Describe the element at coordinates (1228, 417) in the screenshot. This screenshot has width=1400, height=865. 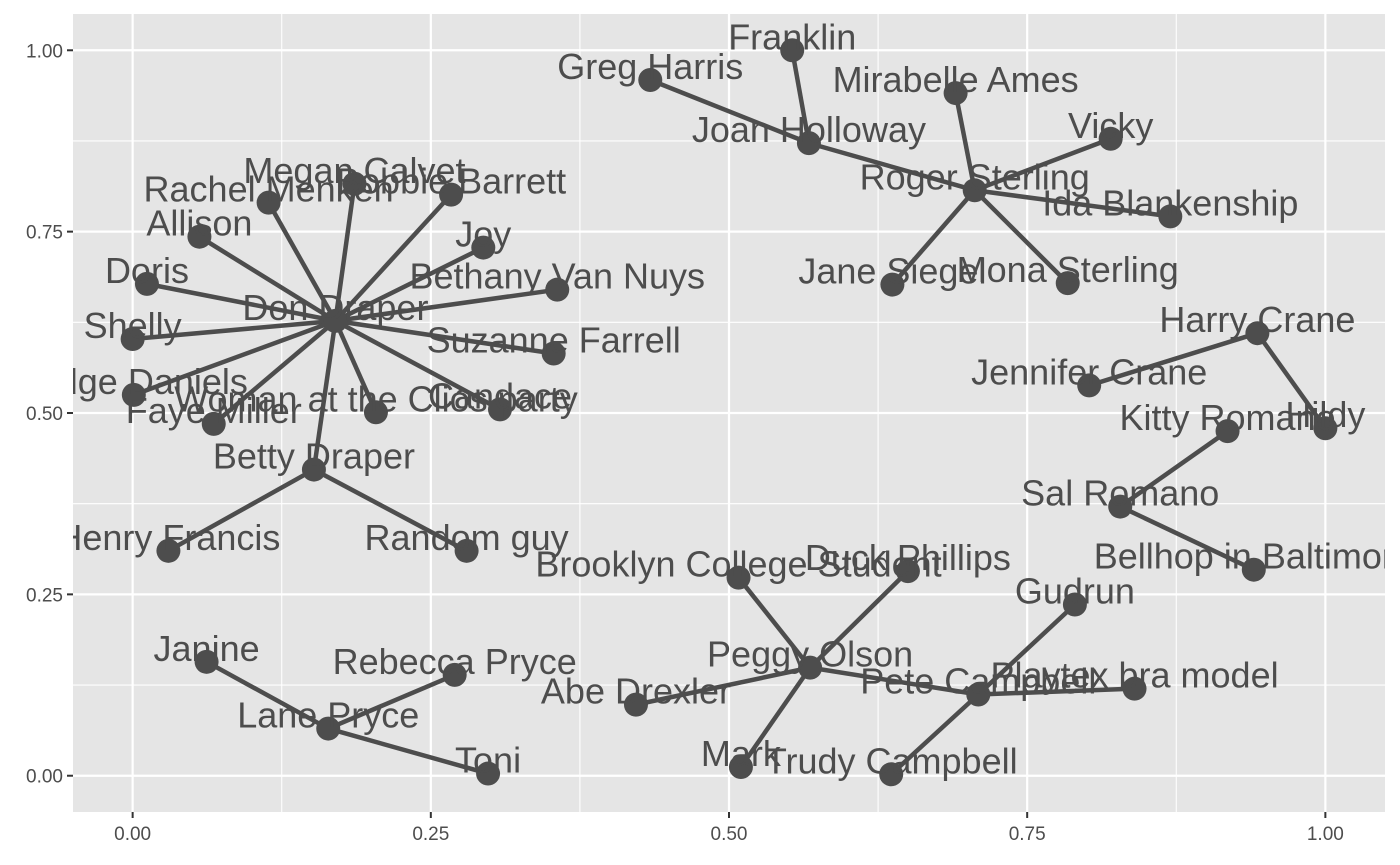
I see `node-label: Kitty Romano` at that location.